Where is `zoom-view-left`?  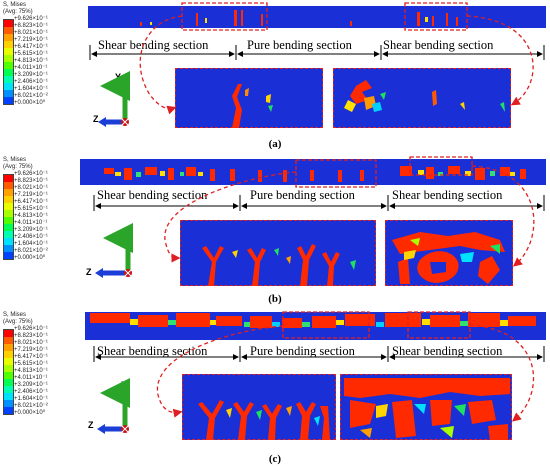 zoom-view-left is located at coordinates (249, 98).